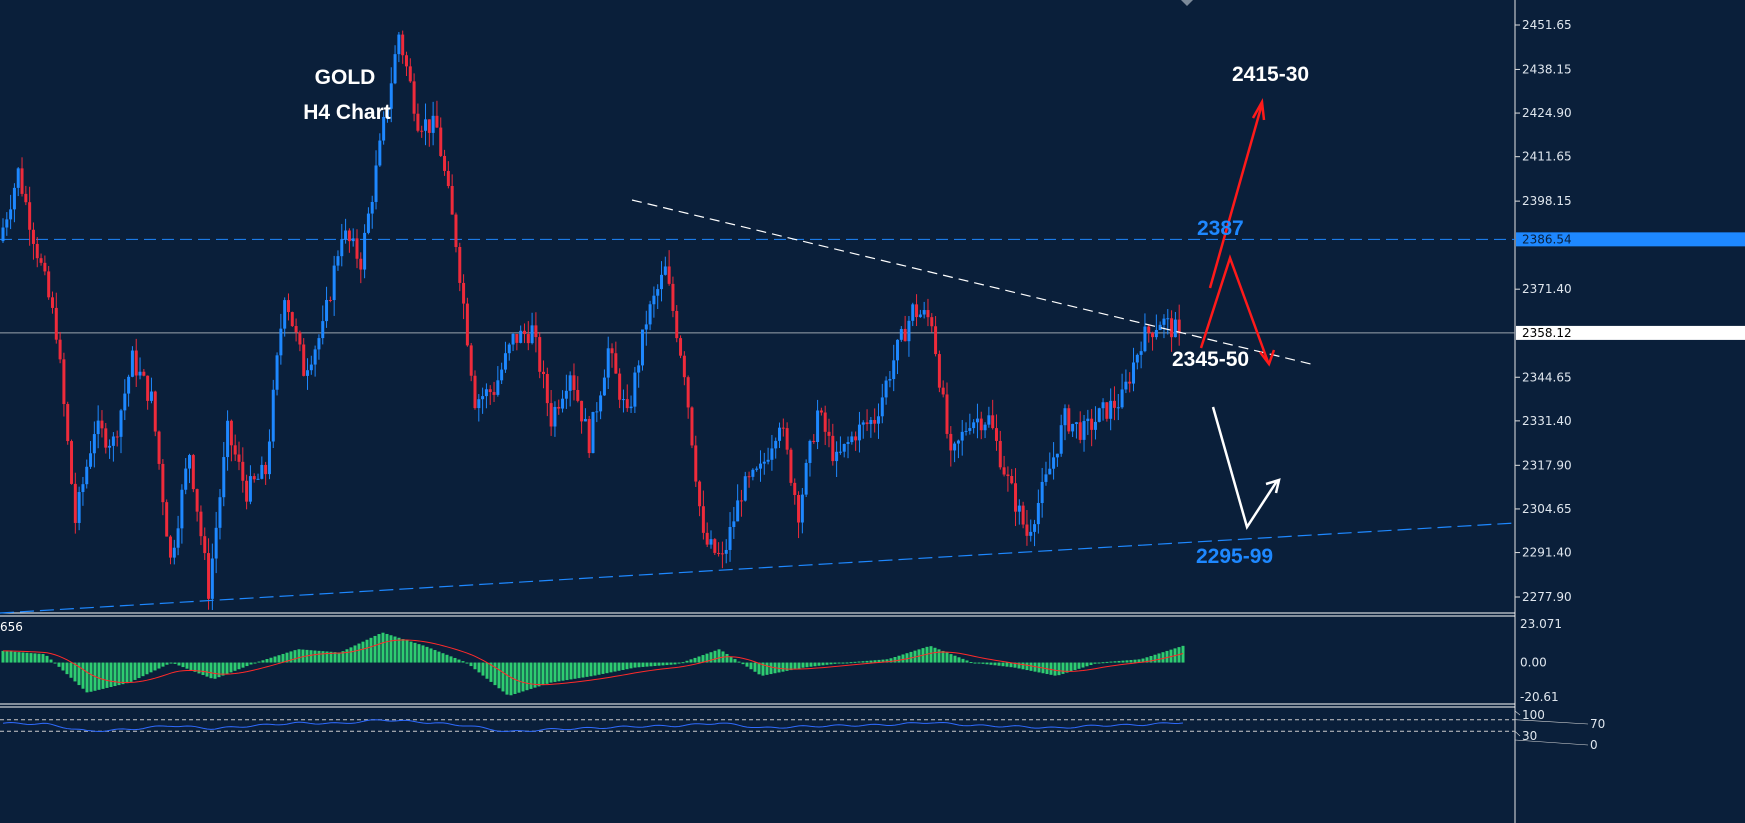 The width and height of the screenshot is (1745, 823). I want to click on shift-marker-icon, so click(1187, 3).